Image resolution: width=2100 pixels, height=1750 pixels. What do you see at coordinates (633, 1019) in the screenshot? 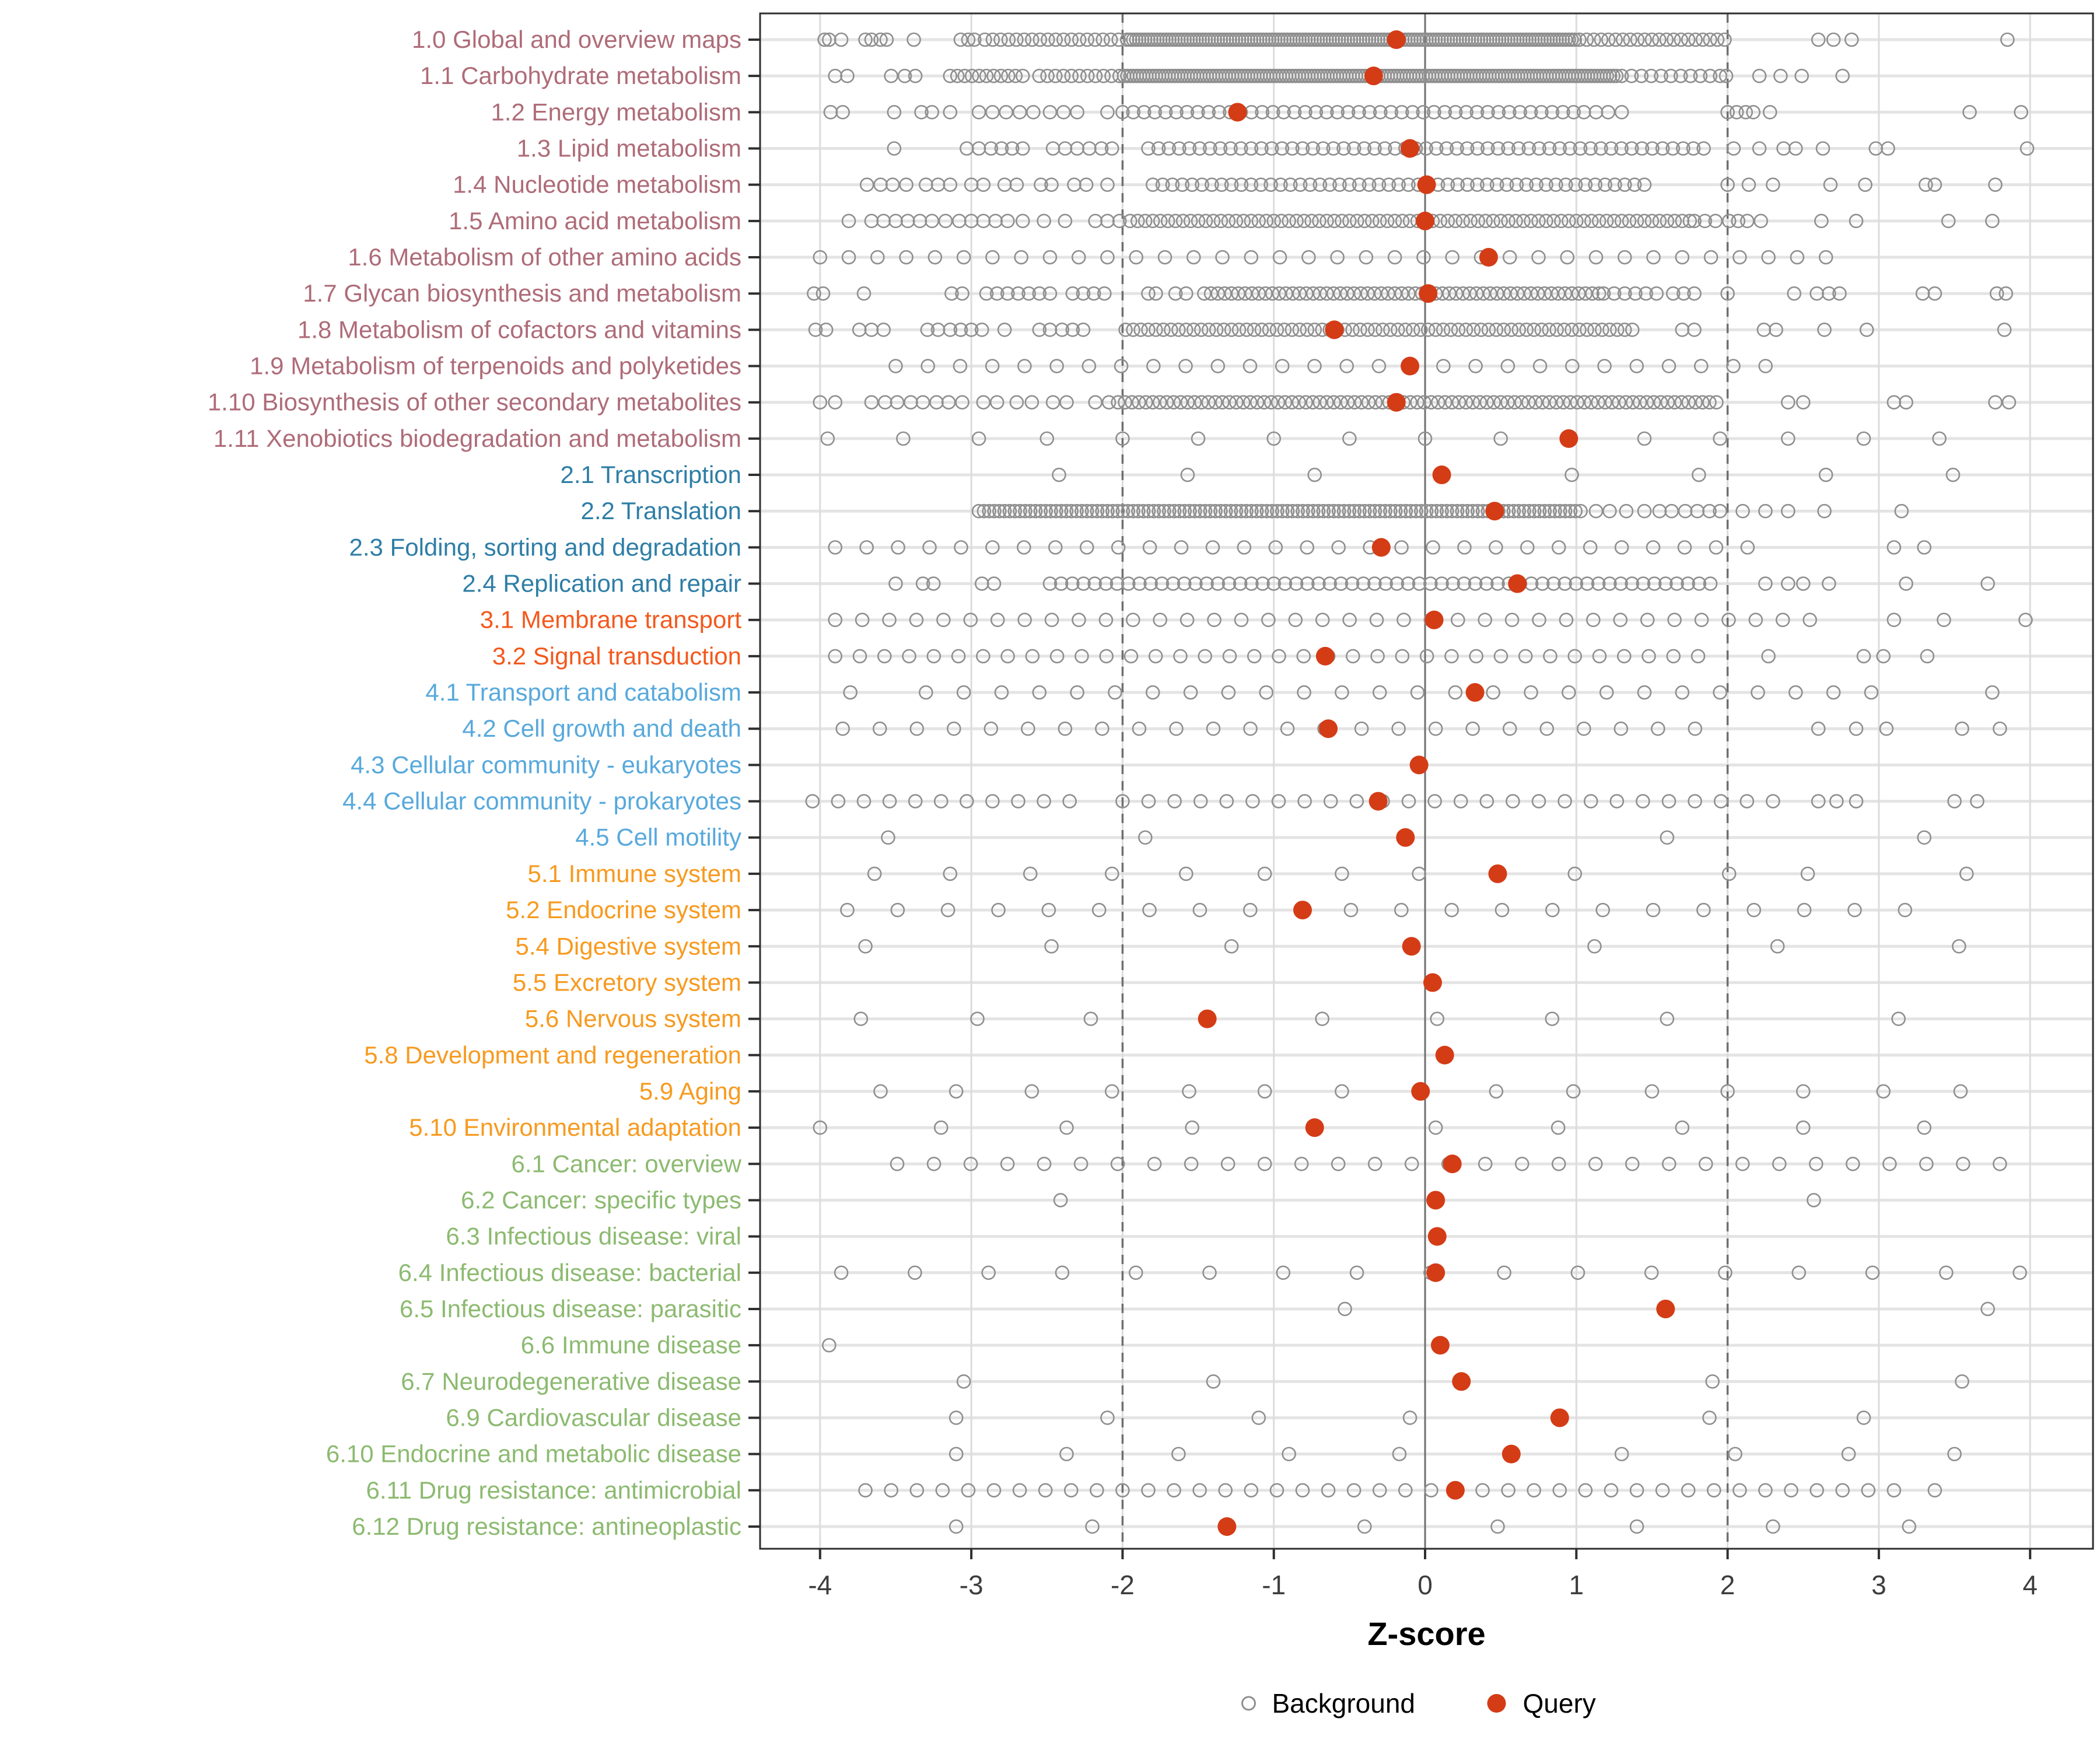
I see `row-label: 5.6 Nervous system` at bounding box center [633, 1019].